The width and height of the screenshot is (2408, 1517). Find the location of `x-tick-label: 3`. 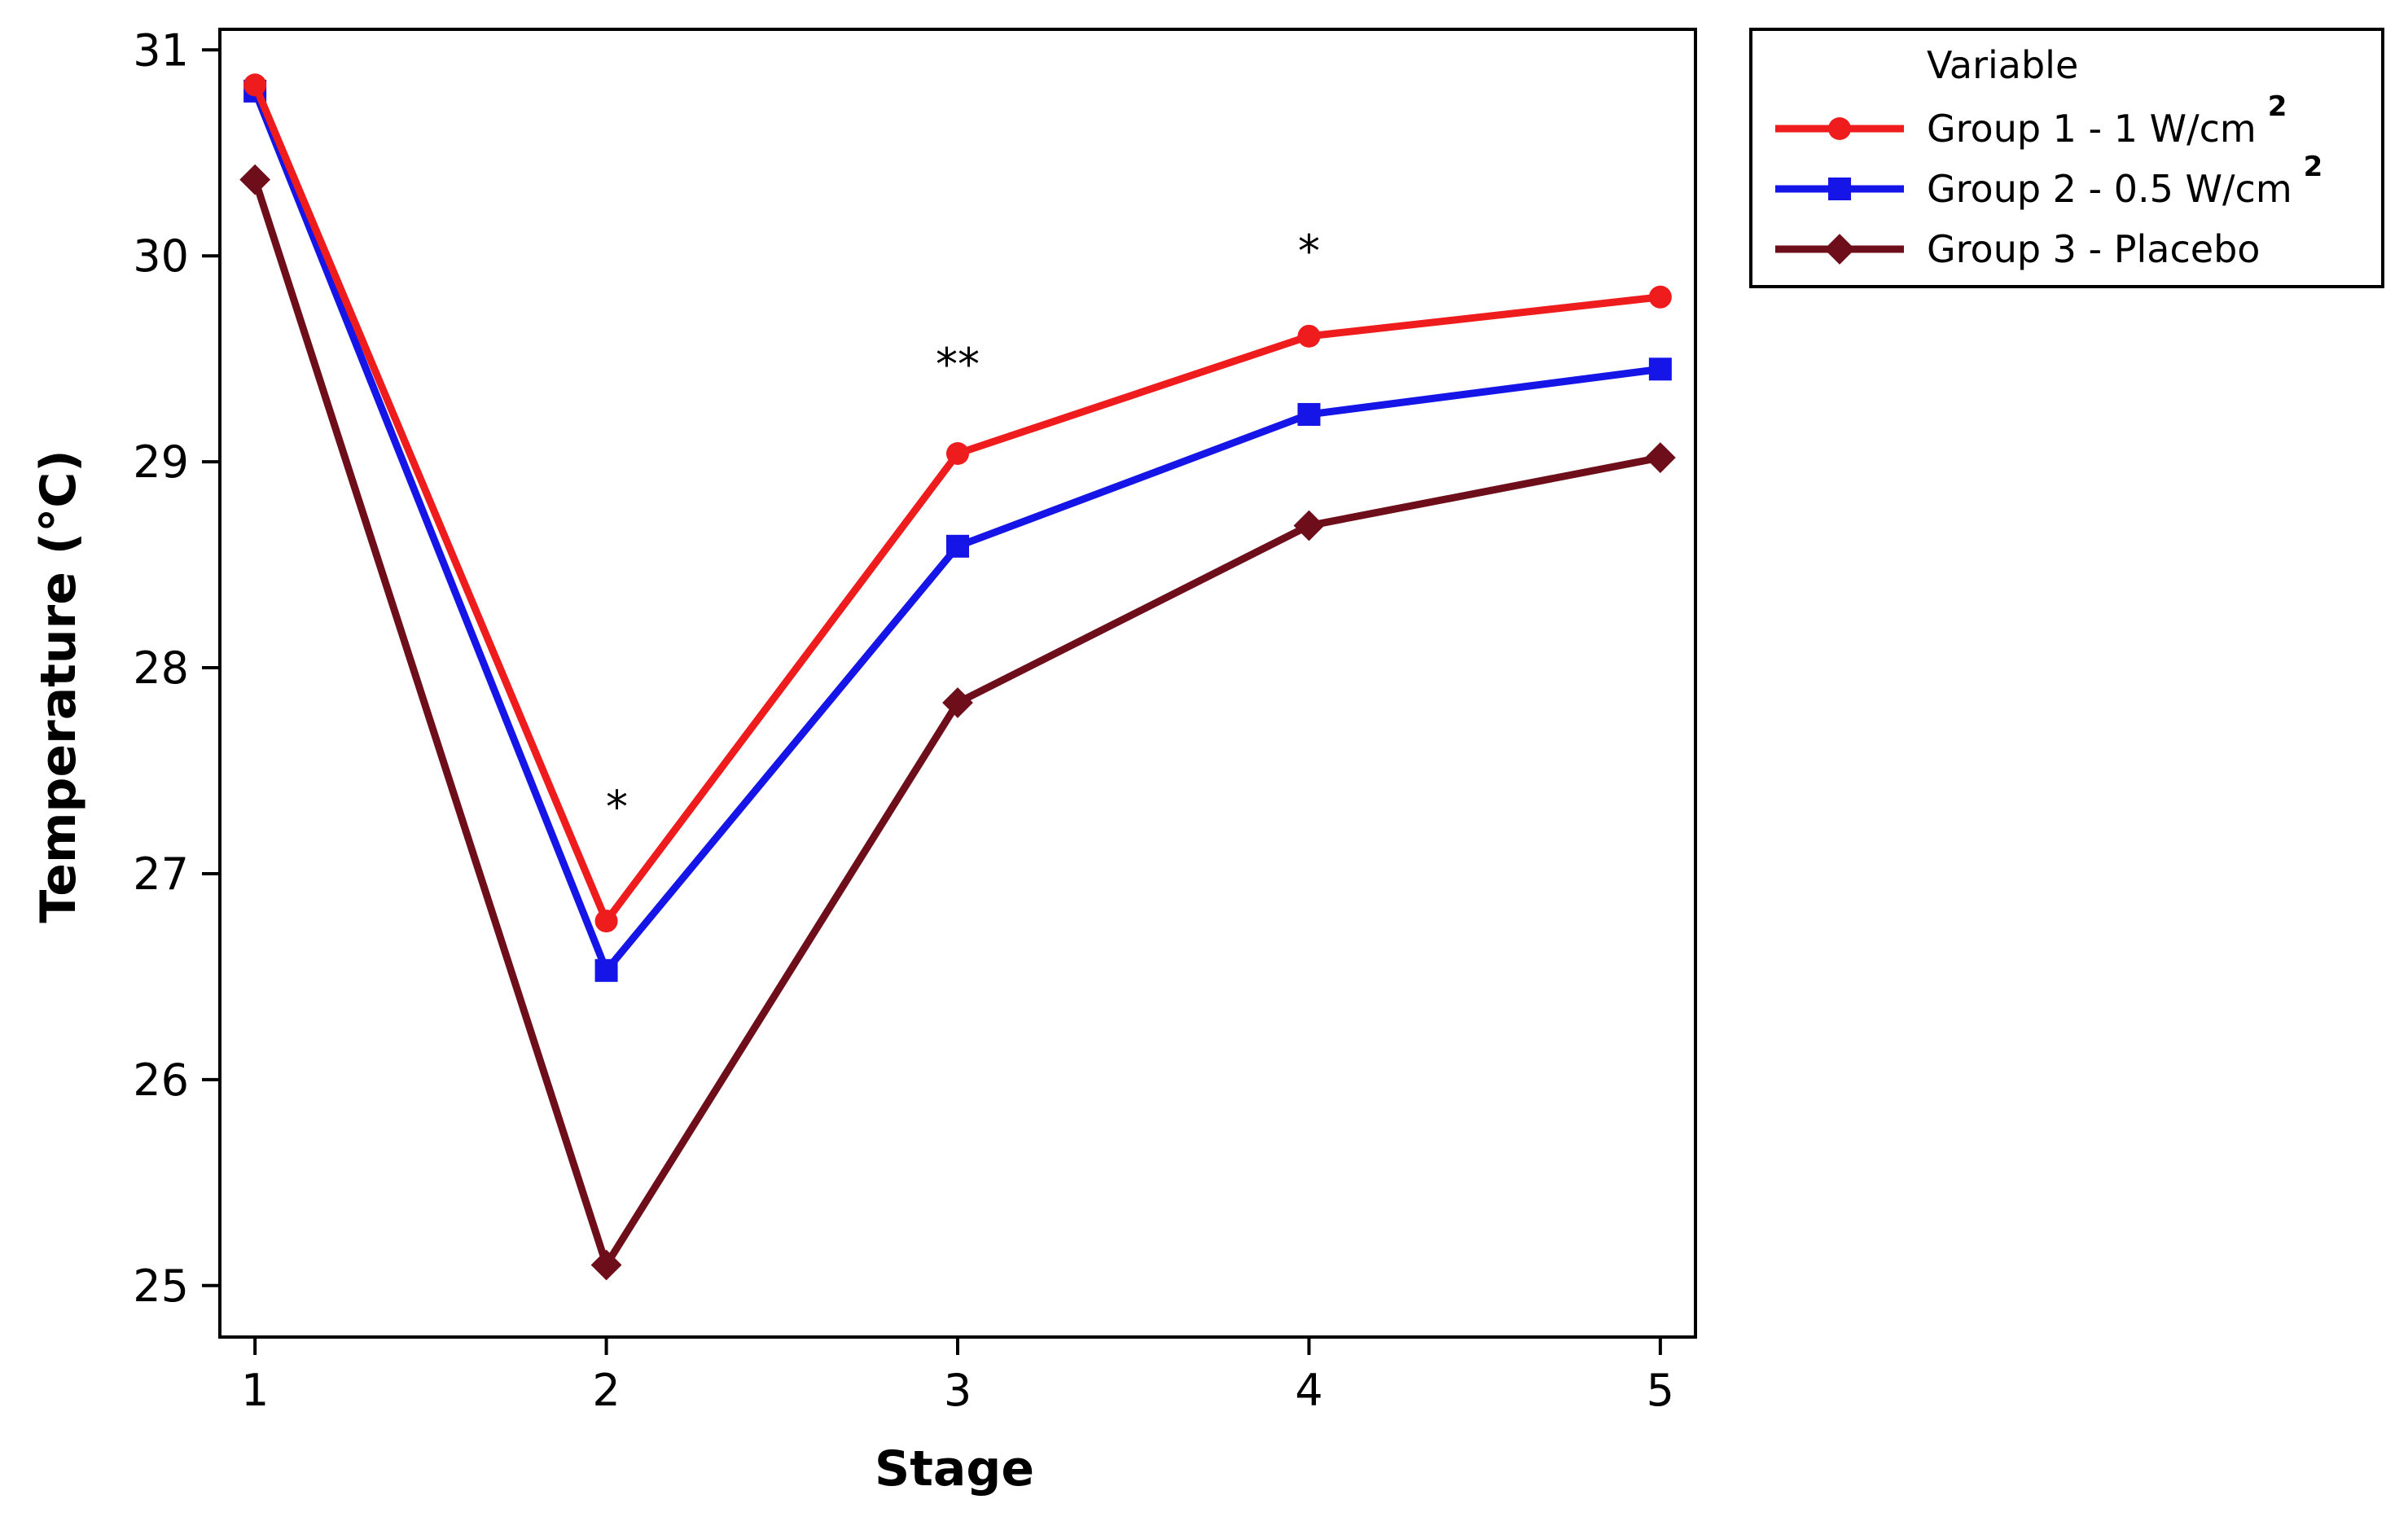

x-tick-label: 3 is located at coordinates (958, 1390).